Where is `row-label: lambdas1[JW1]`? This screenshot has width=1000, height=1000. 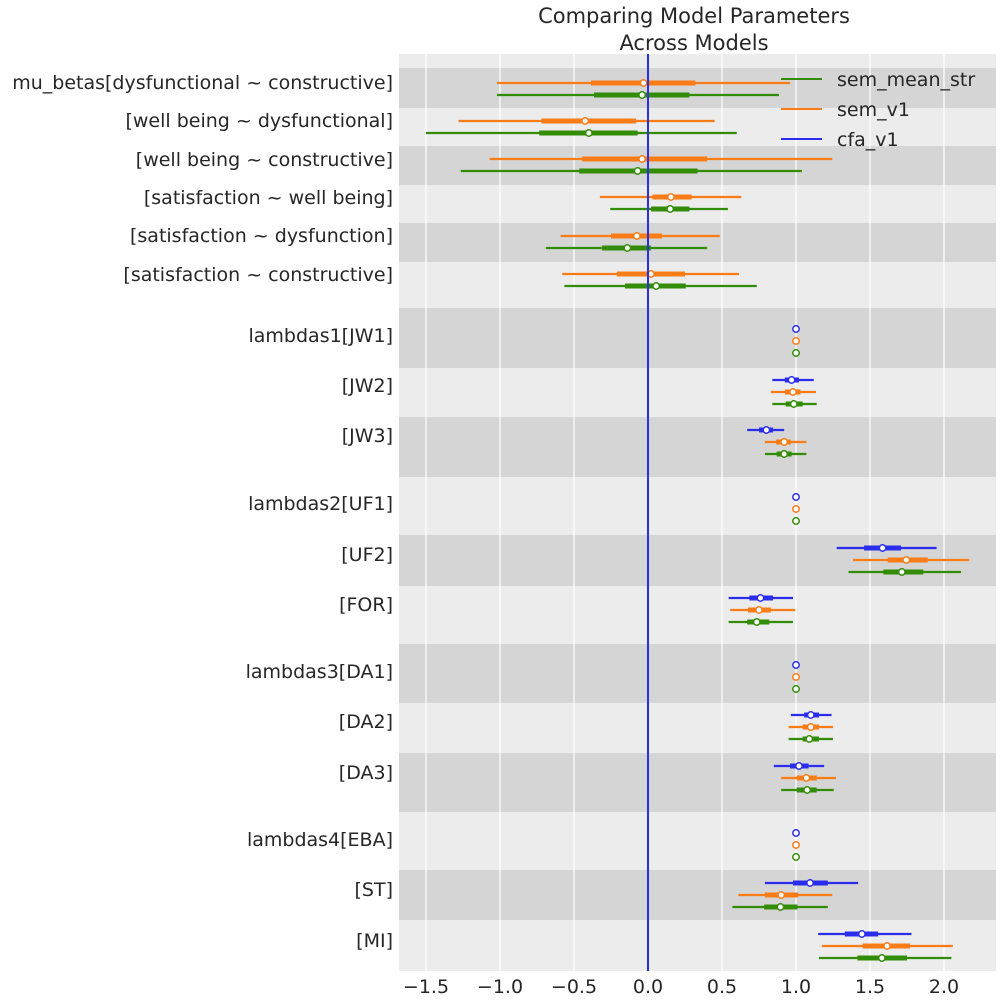 row-label: lambdas1[JW1] is located at coordinates (321, 336).